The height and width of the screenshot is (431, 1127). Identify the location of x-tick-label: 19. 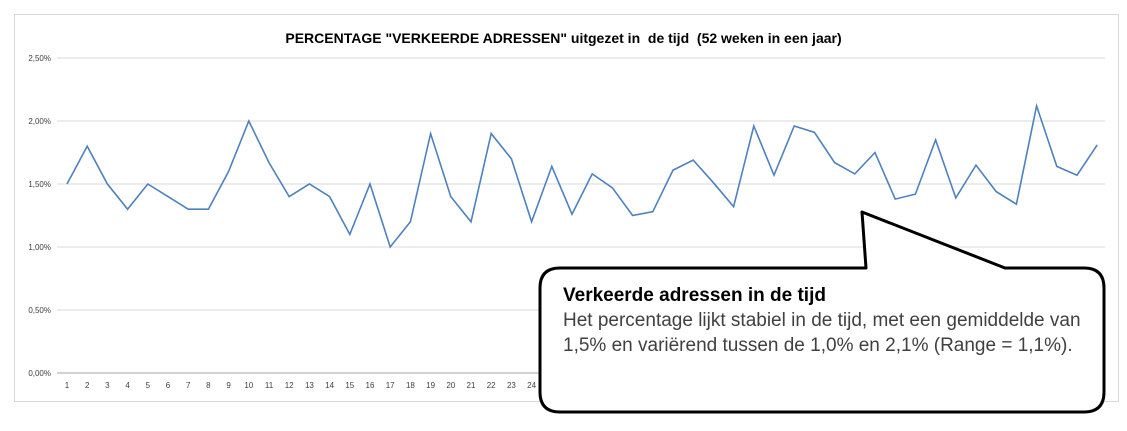
(430, 385).